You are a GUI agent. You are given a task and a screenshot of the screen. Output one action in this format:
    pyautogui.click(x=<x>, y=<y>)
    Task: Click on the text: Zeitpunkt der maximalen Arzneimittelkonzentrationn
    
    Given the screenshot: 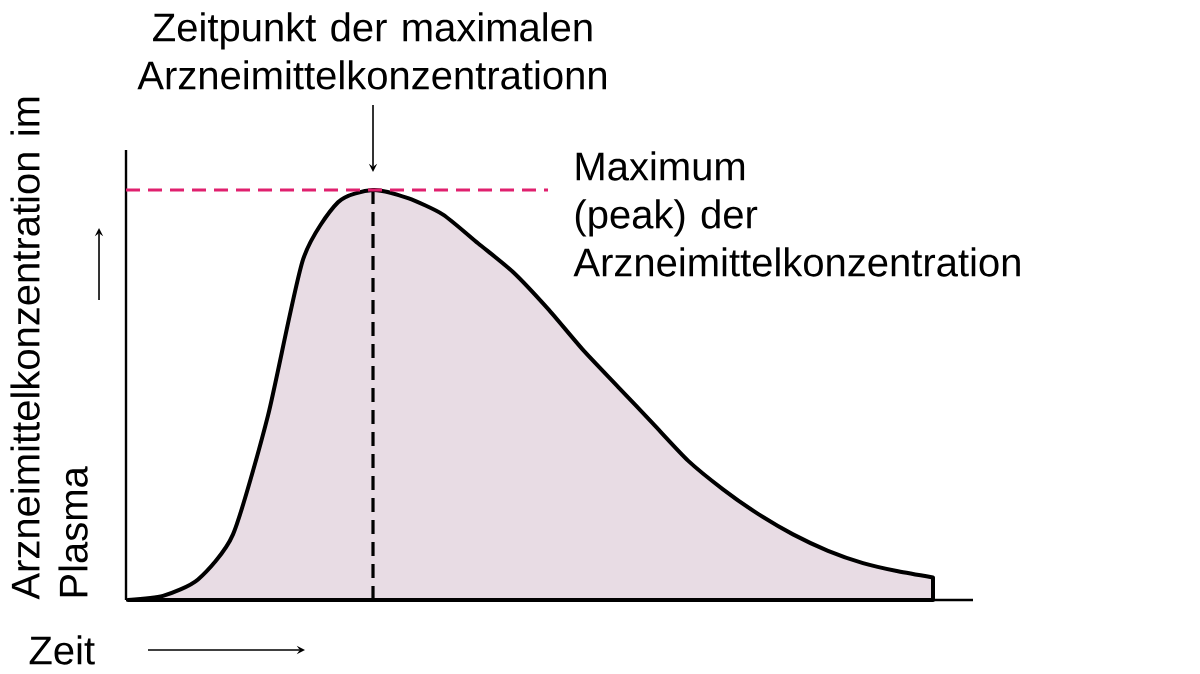 What is the action you would take?
    pyautogui.click(x=371, y=51)
    